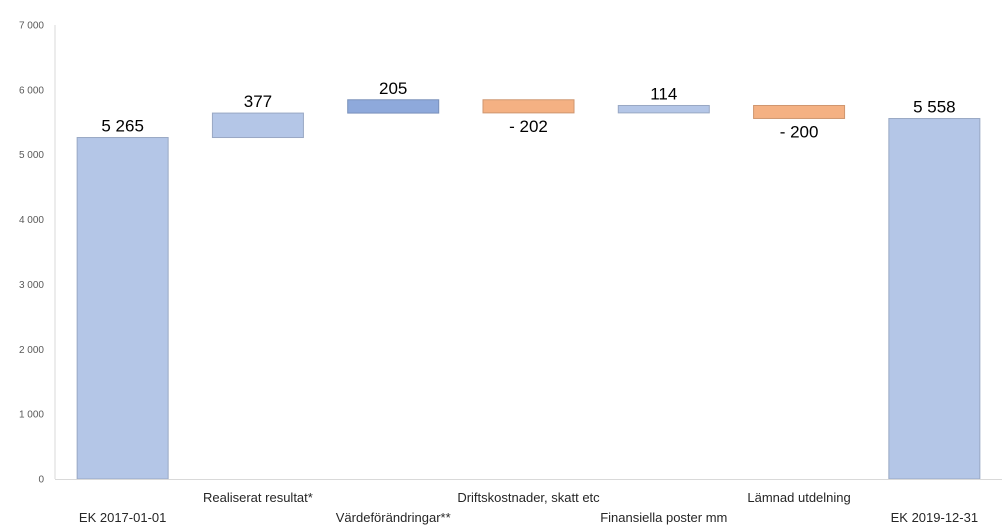 The height and width of the screenshot is (527, 1002). Describe the element at coordinates (528, 126) in the screenshot. I see `data-label: - 202` at that location.